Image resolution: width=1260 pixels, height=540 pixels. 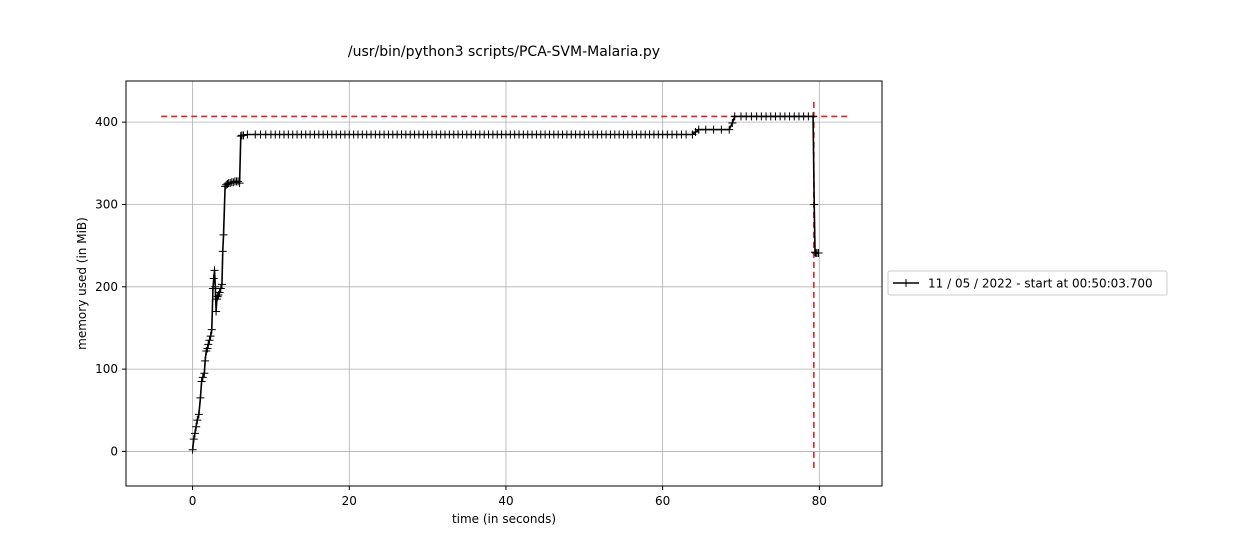 What do you see at coordinates (819, 501) in the screenshot?
I see `x-tick-label: 80` at bounding box center [819, 501].